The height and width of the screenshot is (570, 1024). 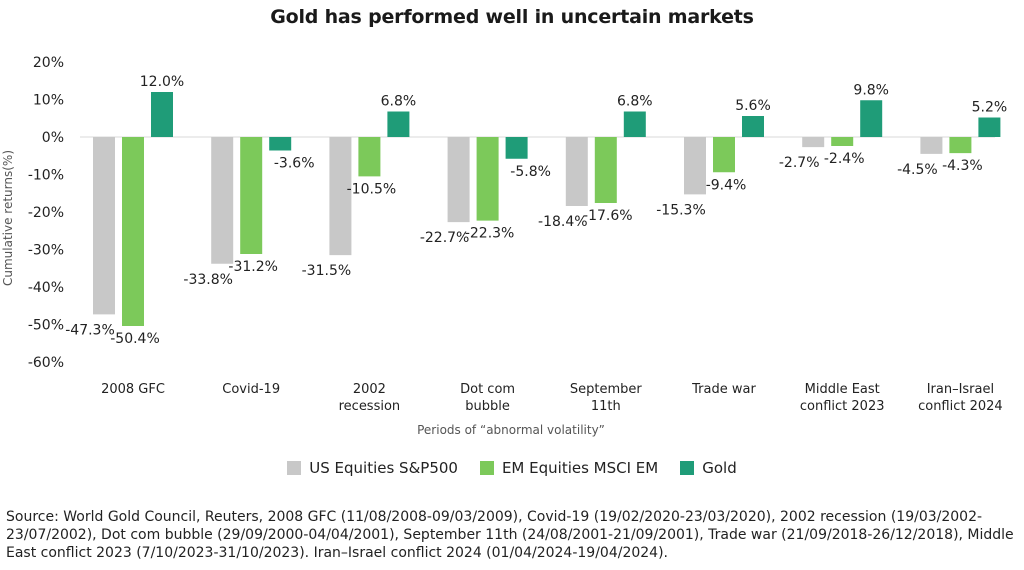 I want to click on y-tick-label: 20%, so click(x=48, y=63).